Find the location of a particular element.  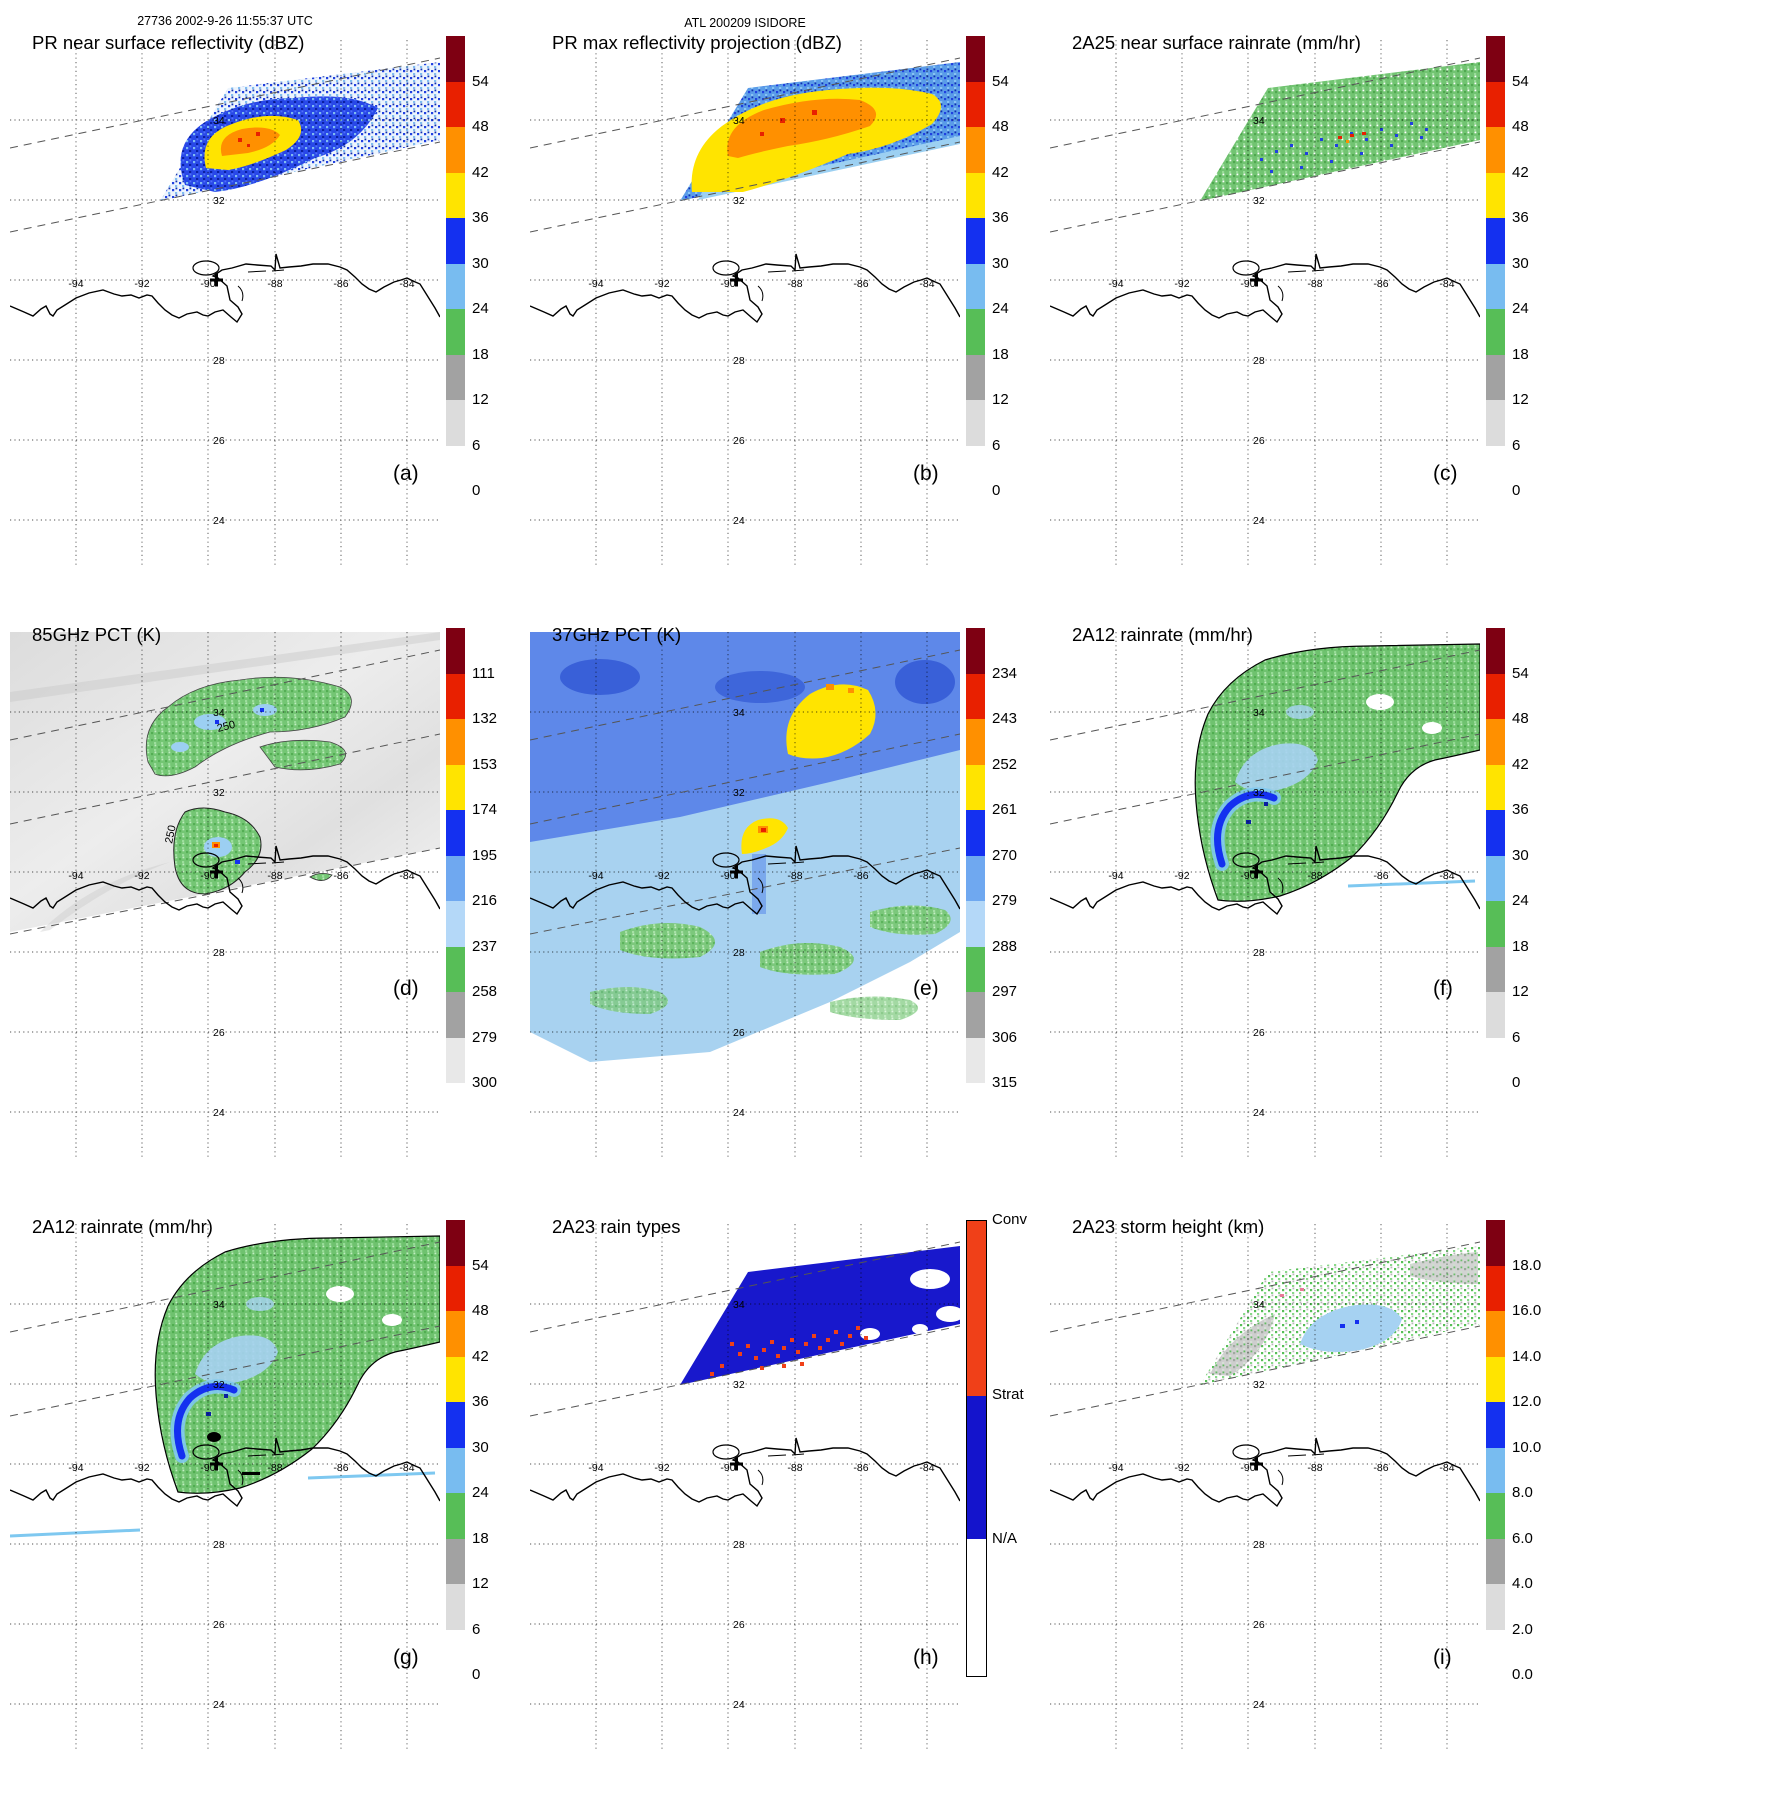

colorbar-tick-label: 14.0 is located at coordinates (1527, 1356).